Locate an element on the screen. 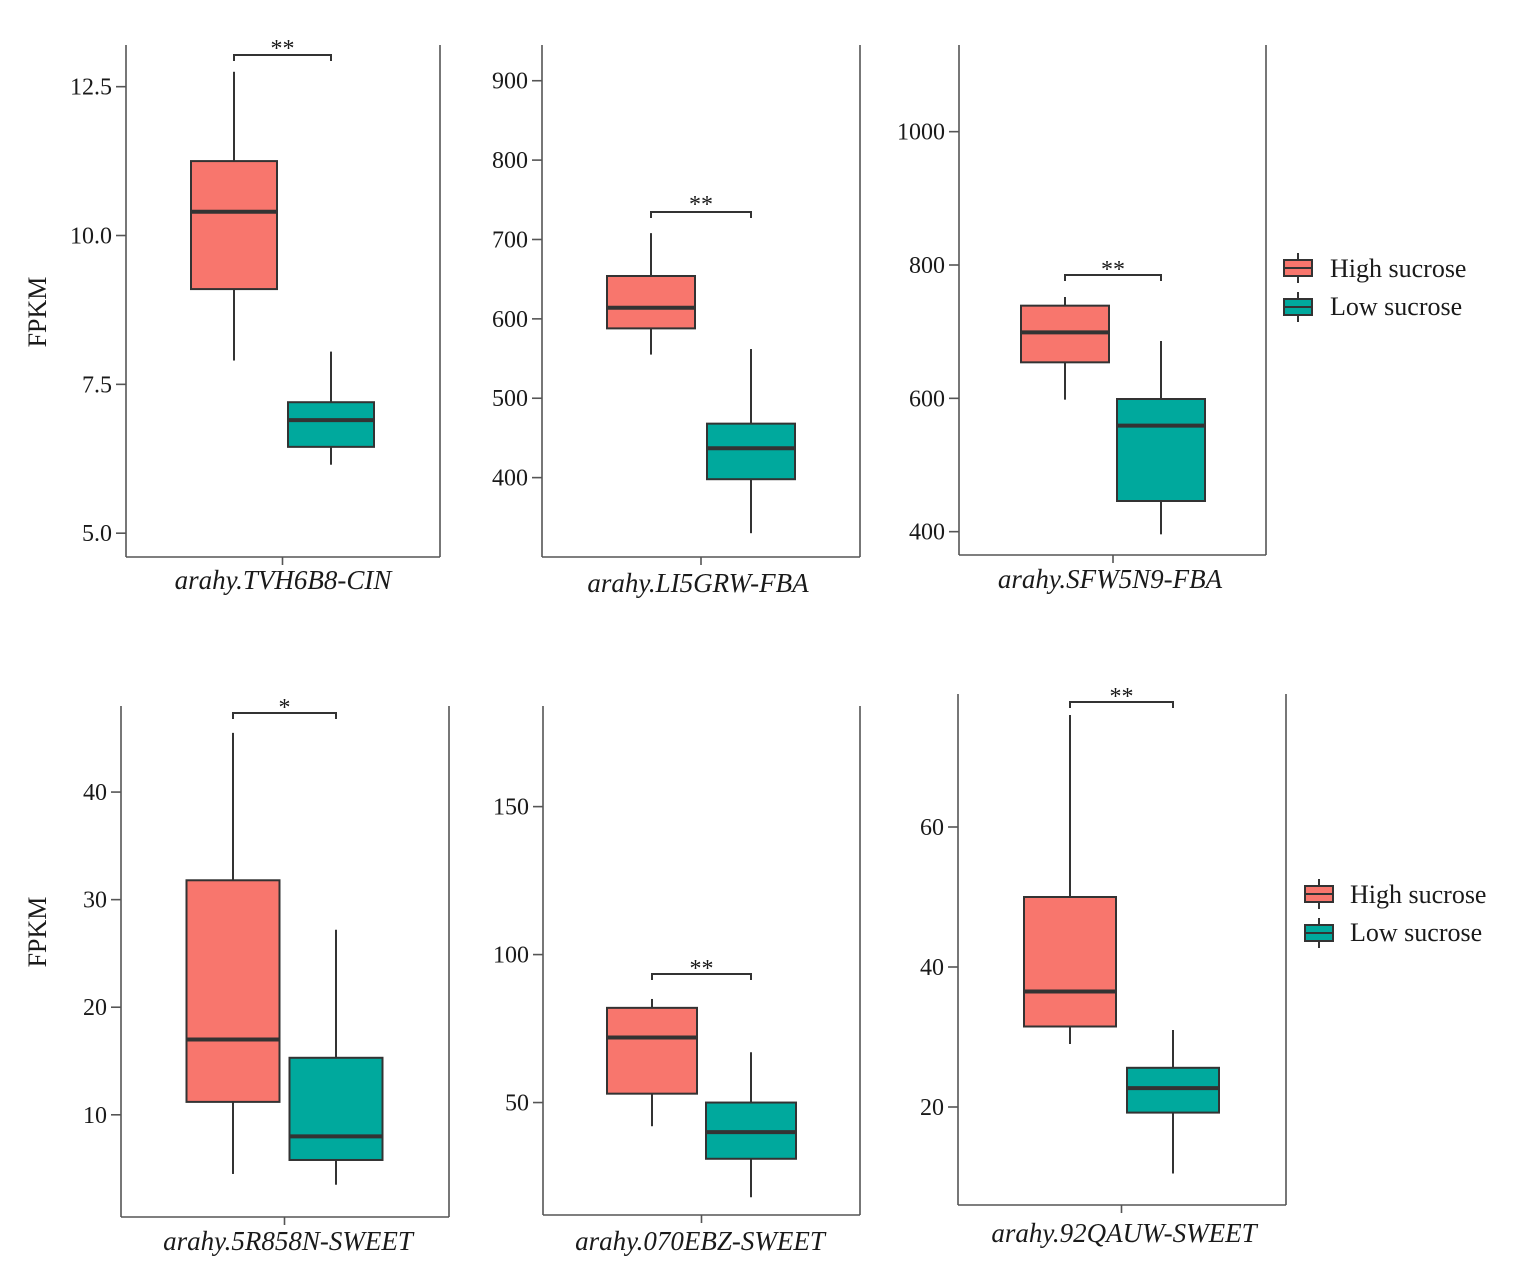  y-tick-label: 10 is located at coordinates (95, 1116).